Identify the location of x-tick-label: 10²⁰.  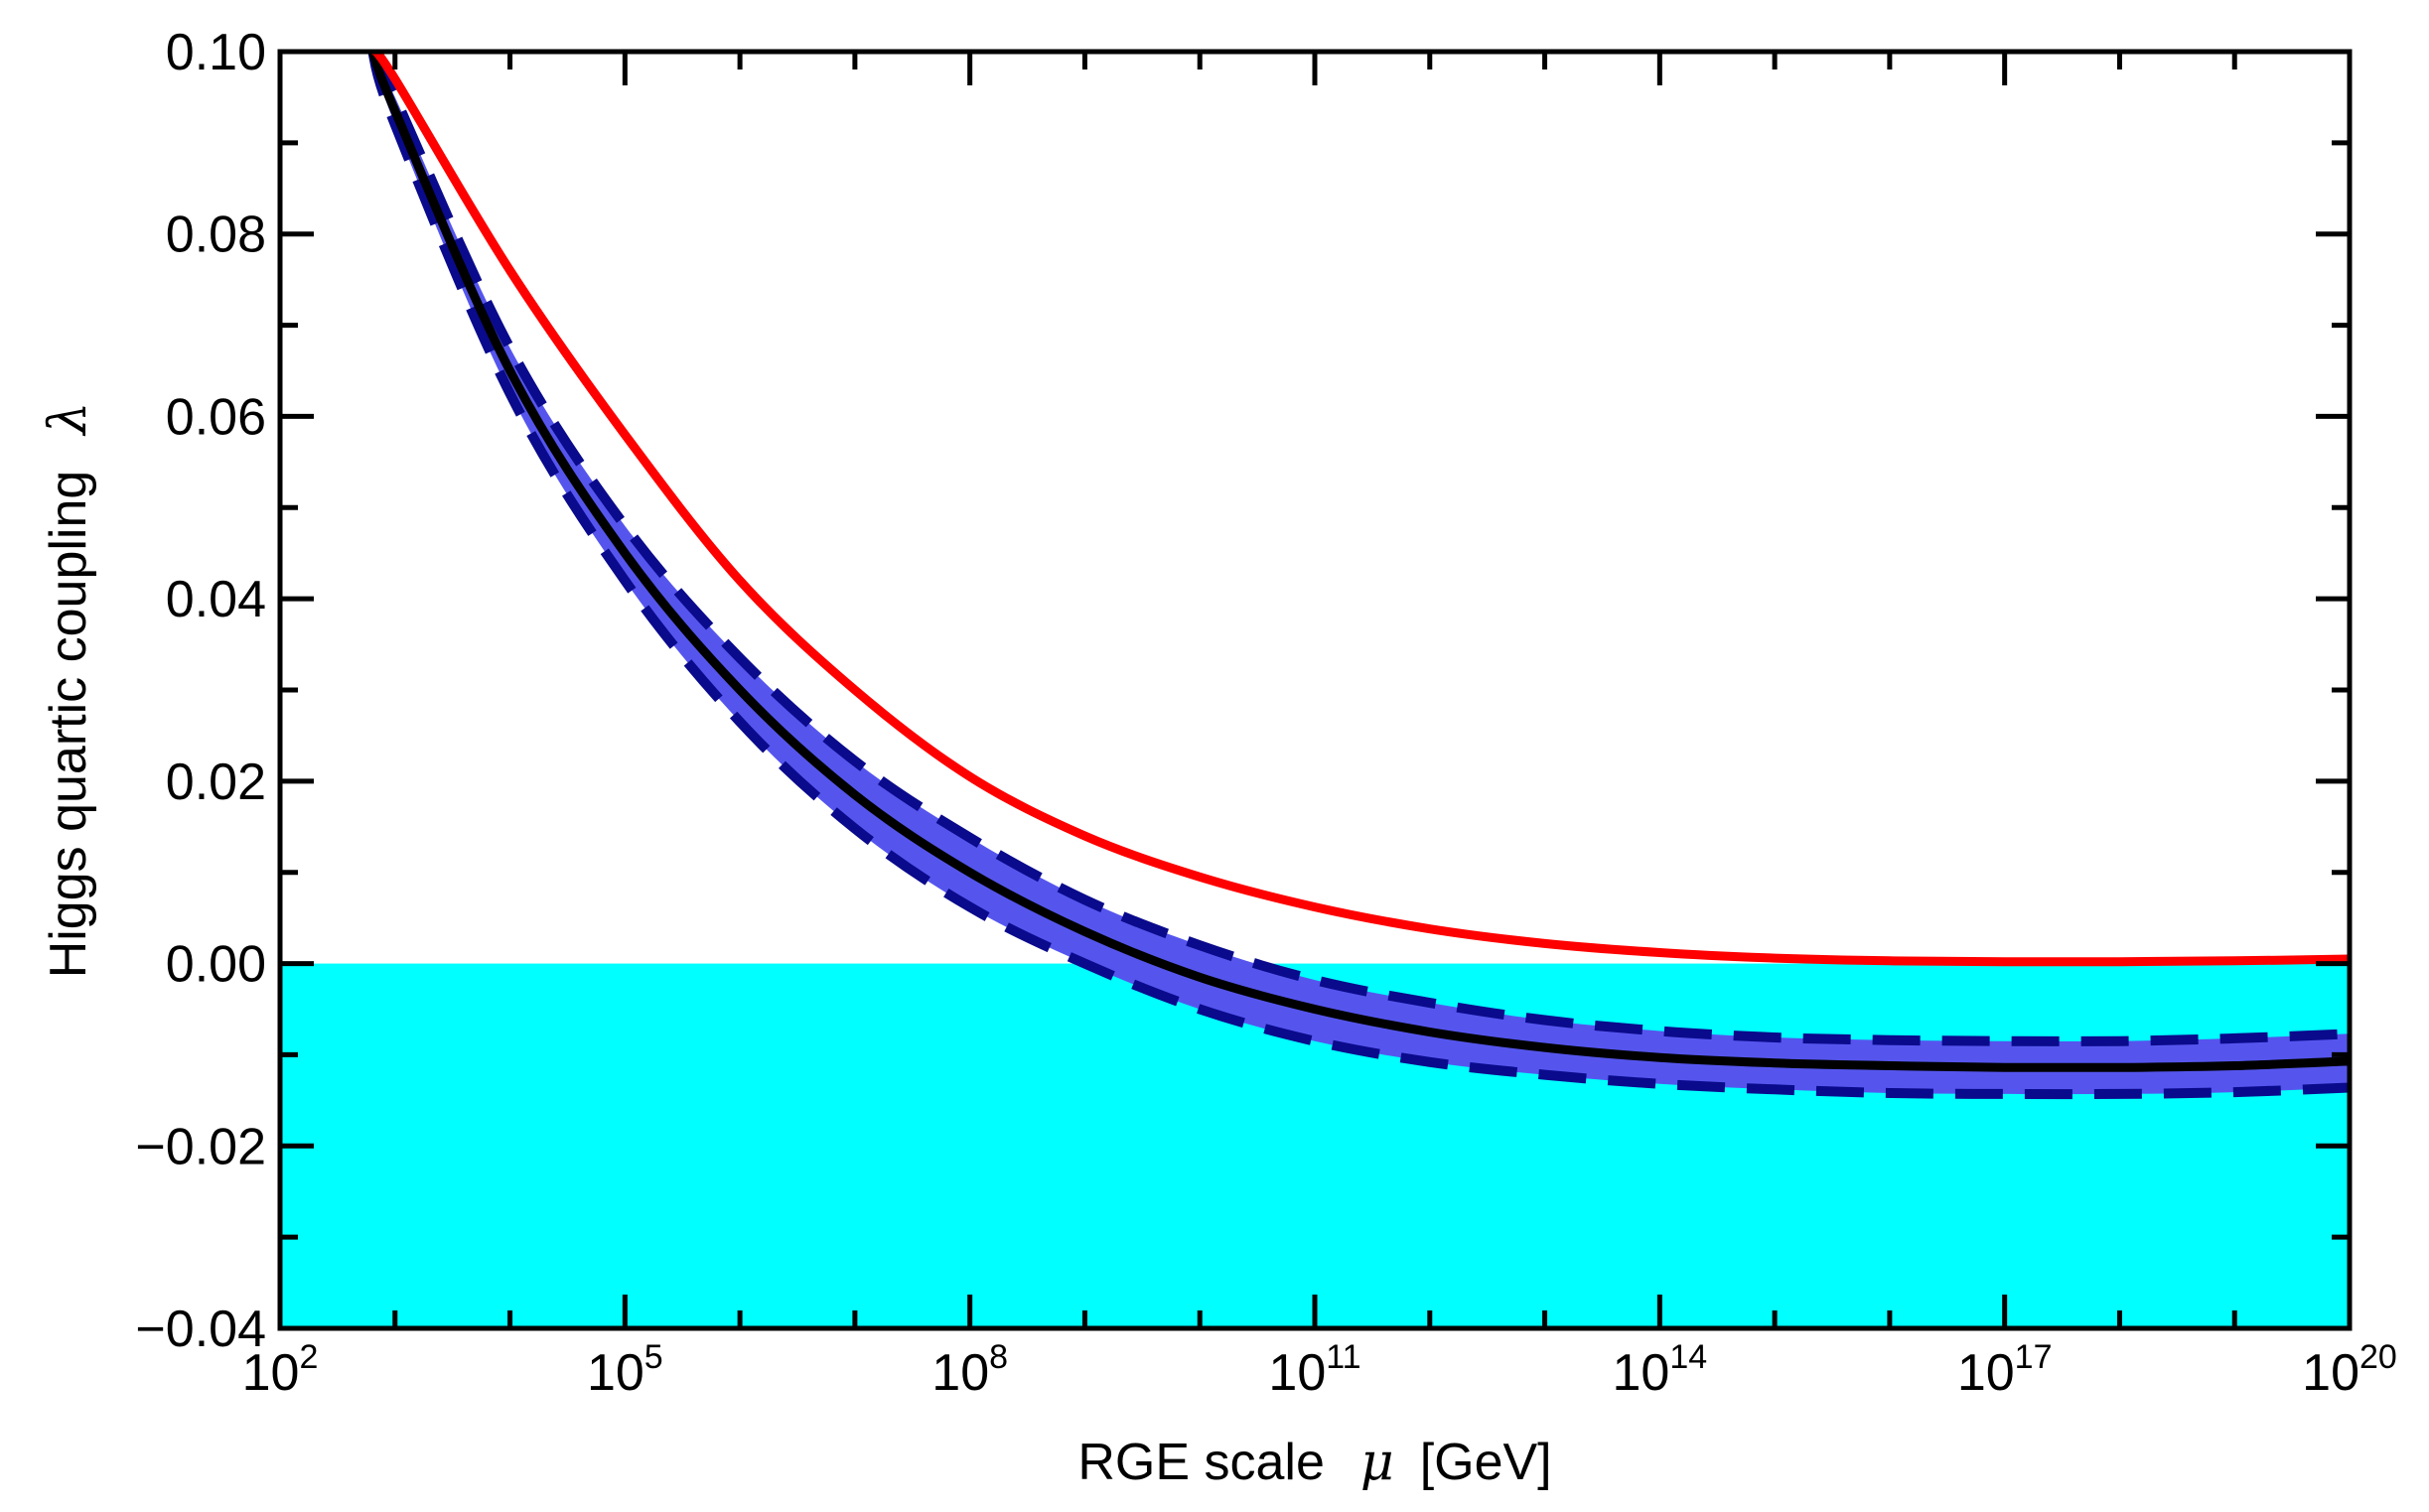
(2349, 1370).